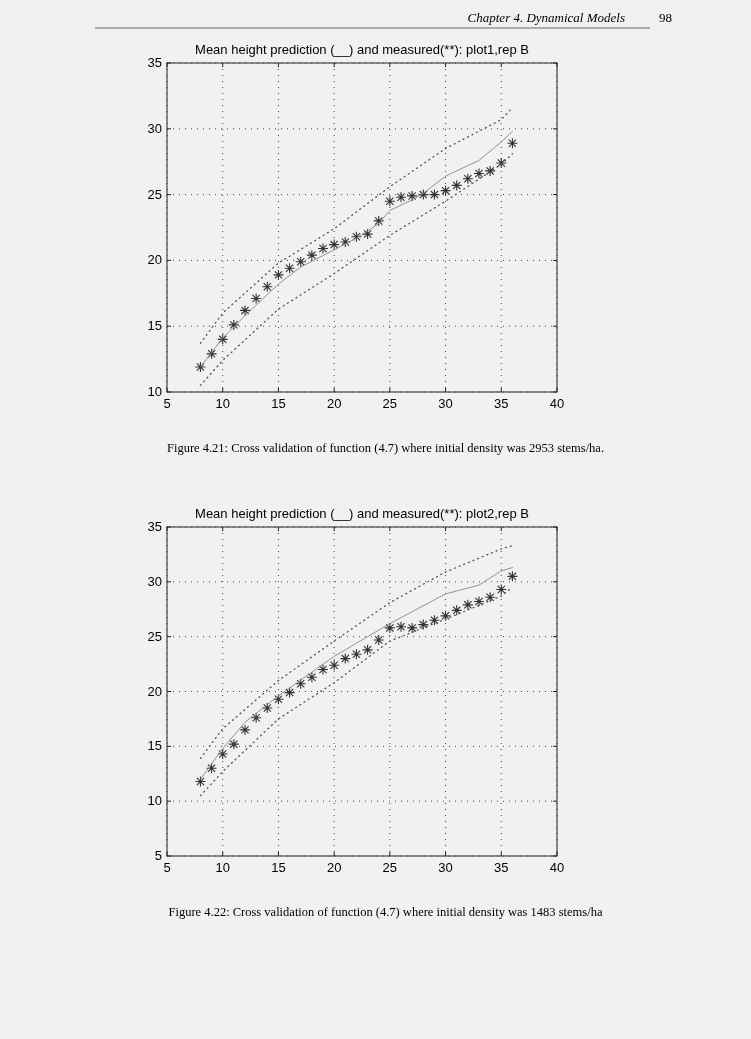 The height and width of the screenshot is (1039, 751). I want to click on y-tick-label: 5, so click(158, 855).